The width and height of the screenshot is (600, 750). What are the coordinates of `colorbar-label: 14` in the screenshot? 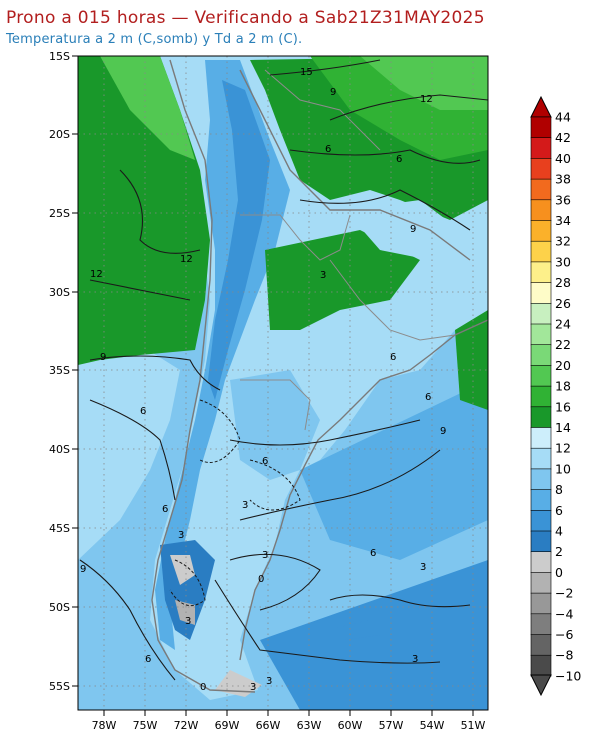 It's located at (563, 427).